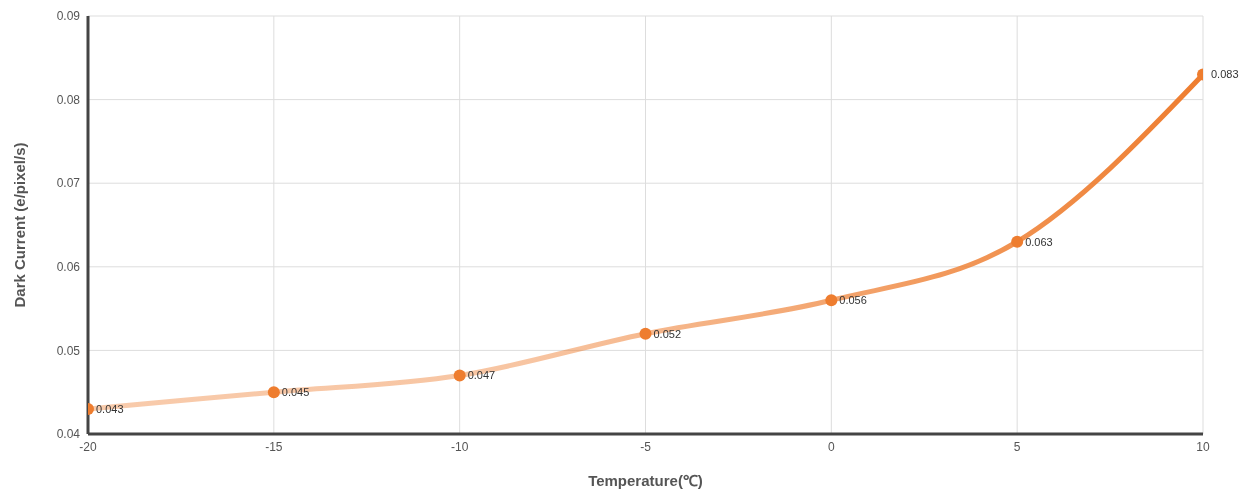  I want to click on data-label: 0.045, so click(295, 392).